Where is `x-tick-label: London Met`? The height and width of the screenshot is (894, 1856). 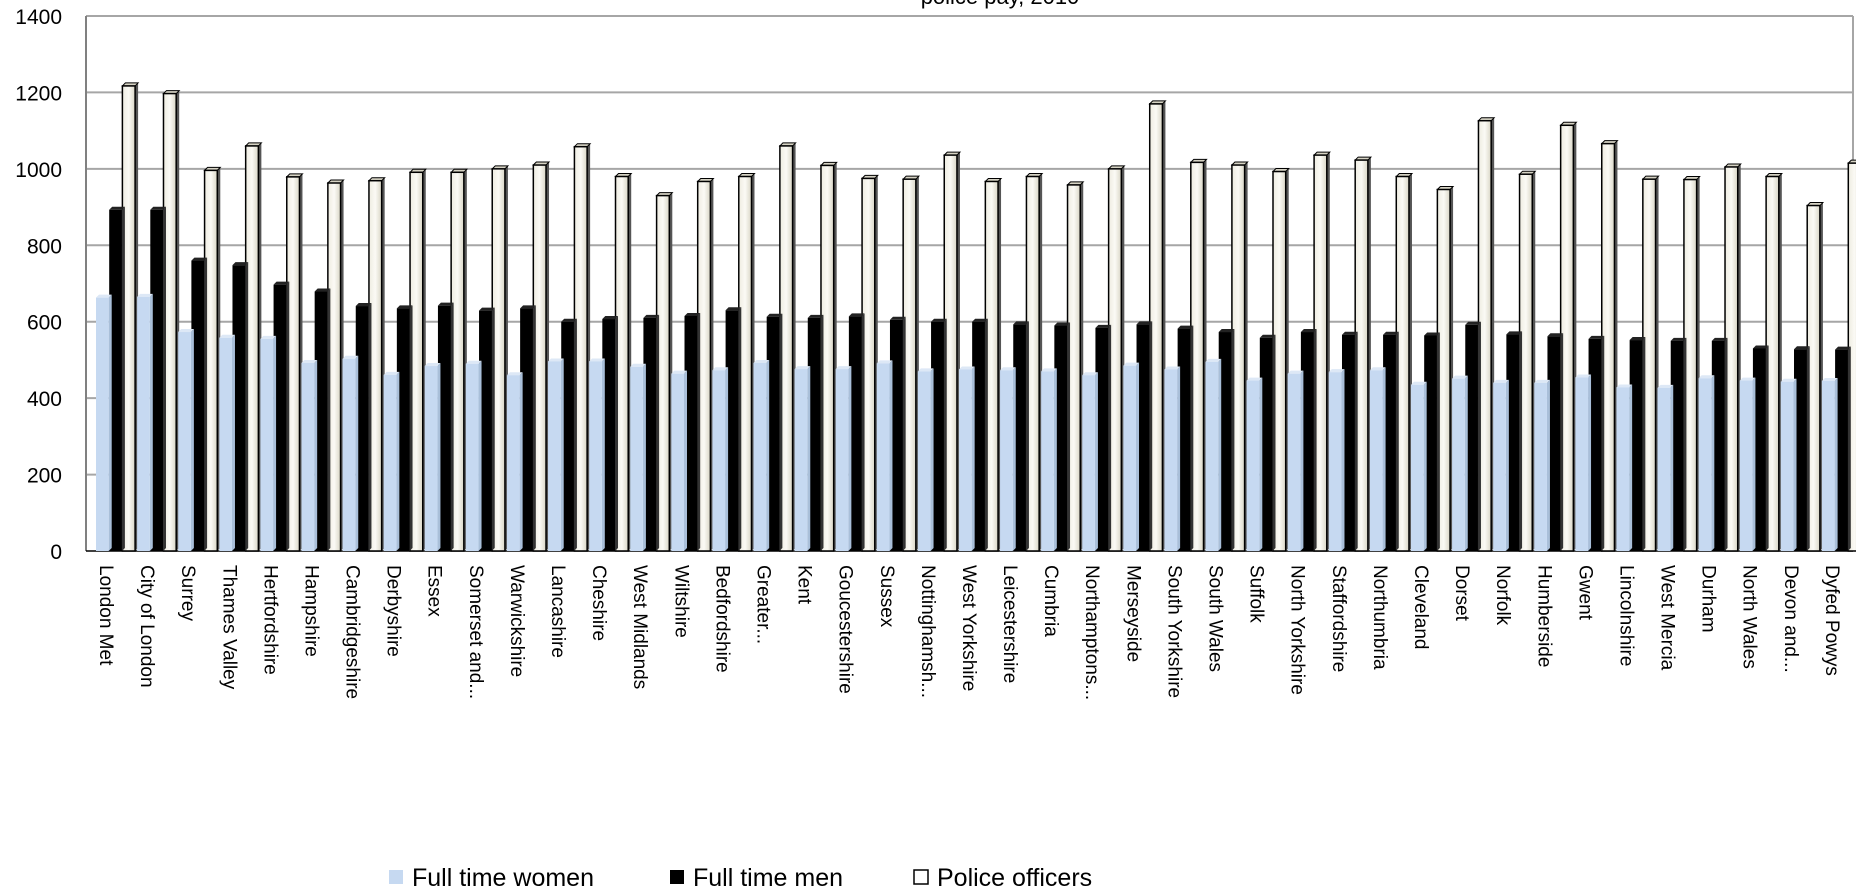
x-tick-label: London Met is located at coordinates (105, 615).